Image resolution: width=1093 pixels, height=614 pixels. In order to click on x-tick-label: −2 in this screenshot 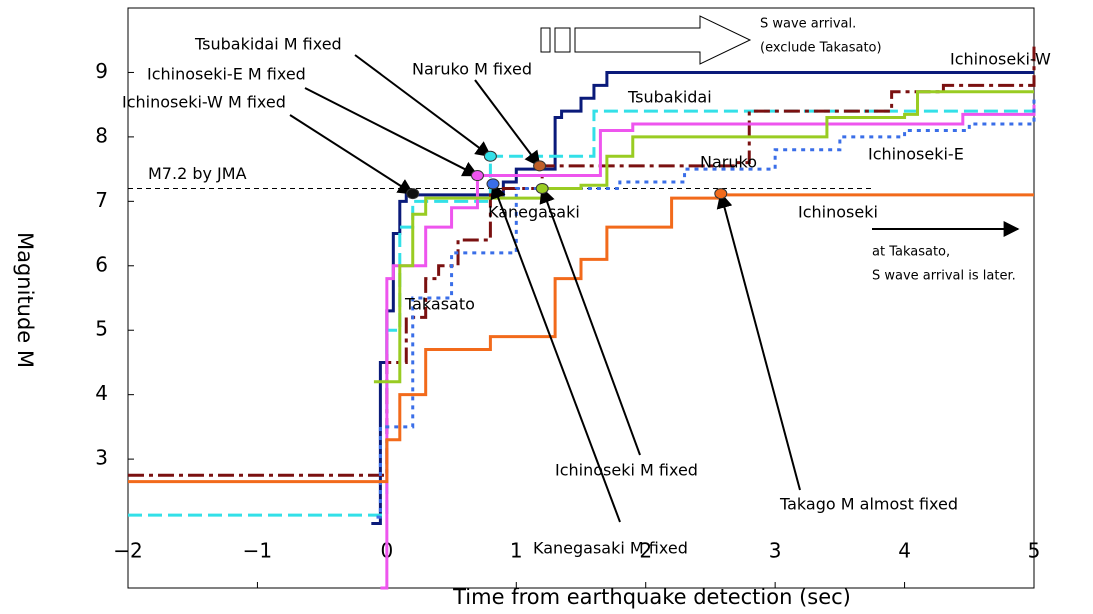, I will do `click(127, 551)`.